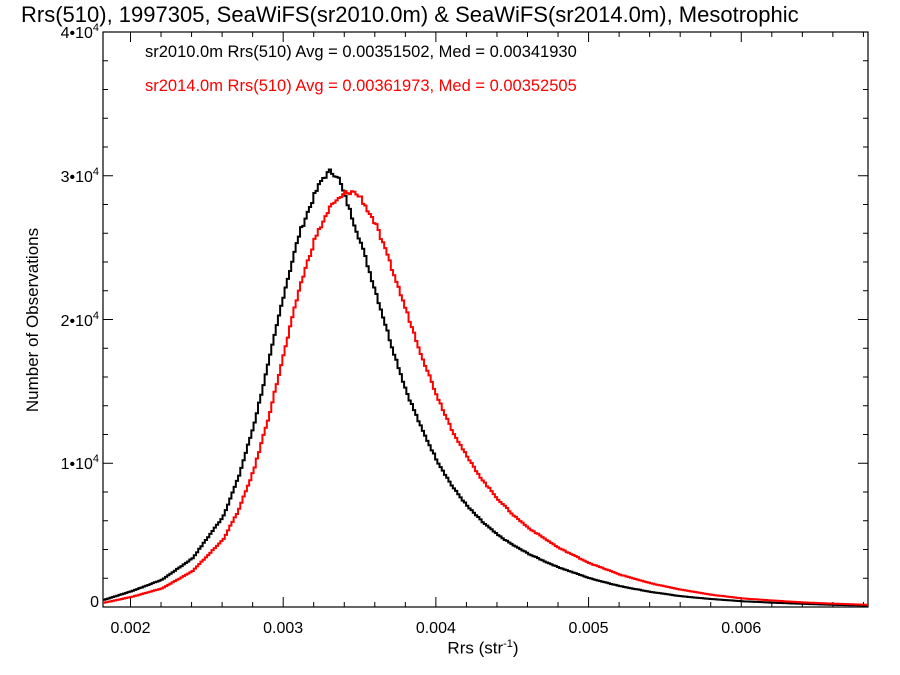 The image size is (900, 675). I want to click on x-tick-label: 0.004, so click(435, 628).